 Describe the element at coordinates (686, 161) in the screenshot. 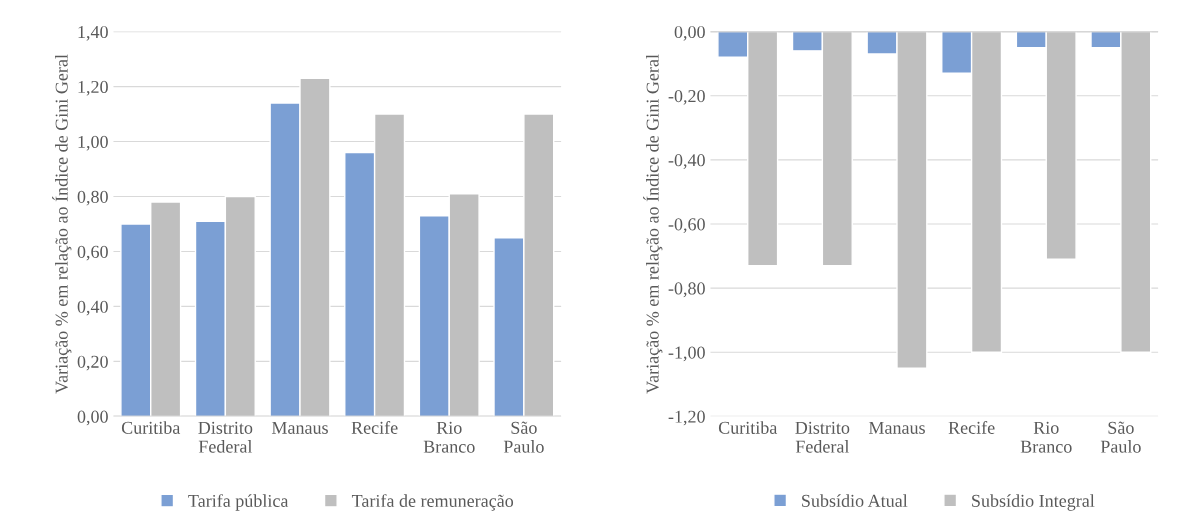

I see `y-tick-label: -0,40` at that location.